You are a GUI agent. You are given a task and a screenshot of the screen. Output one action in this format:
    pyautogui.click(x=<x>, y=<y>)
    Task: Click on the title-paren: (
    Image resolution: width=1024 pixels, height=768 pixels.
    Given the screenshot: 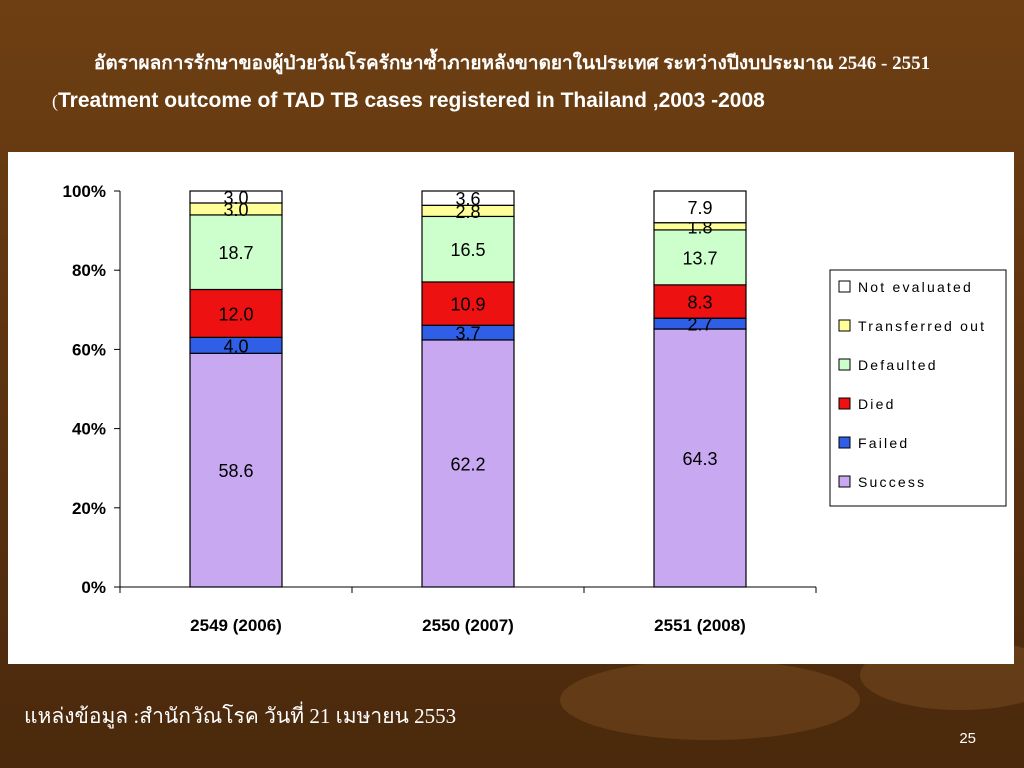 What is the action you would take?
    pyautogui.click(x=55, y=101)
    